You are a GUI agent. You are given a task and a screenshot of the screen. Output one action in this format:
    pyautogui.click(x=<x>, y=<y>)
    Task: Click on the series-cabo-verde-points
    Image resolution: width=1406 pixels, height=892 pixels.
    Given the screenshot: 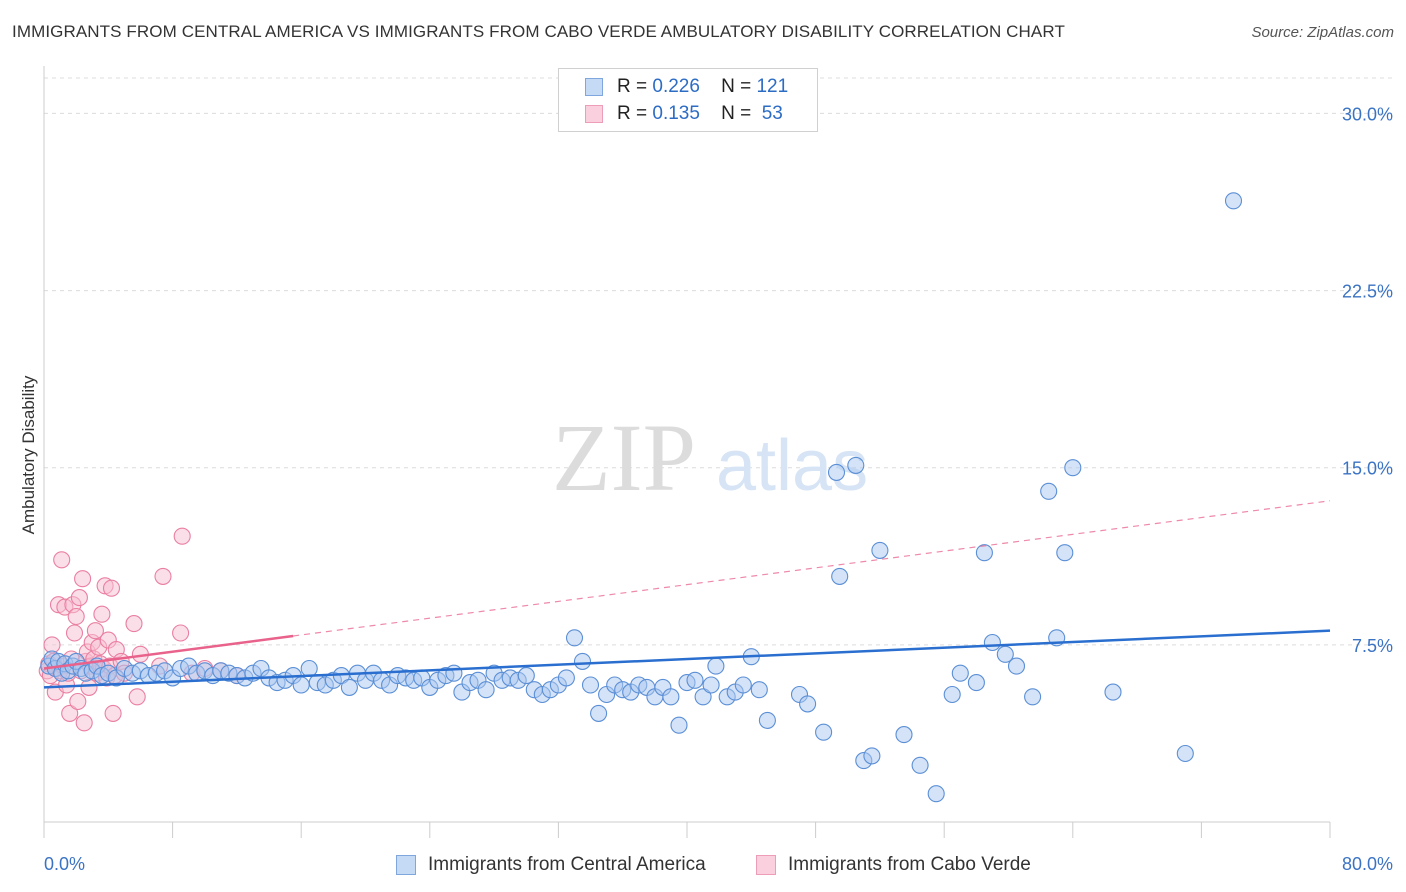 What is the action you would take?
    pyautogui.click(x=142, y=629)
    